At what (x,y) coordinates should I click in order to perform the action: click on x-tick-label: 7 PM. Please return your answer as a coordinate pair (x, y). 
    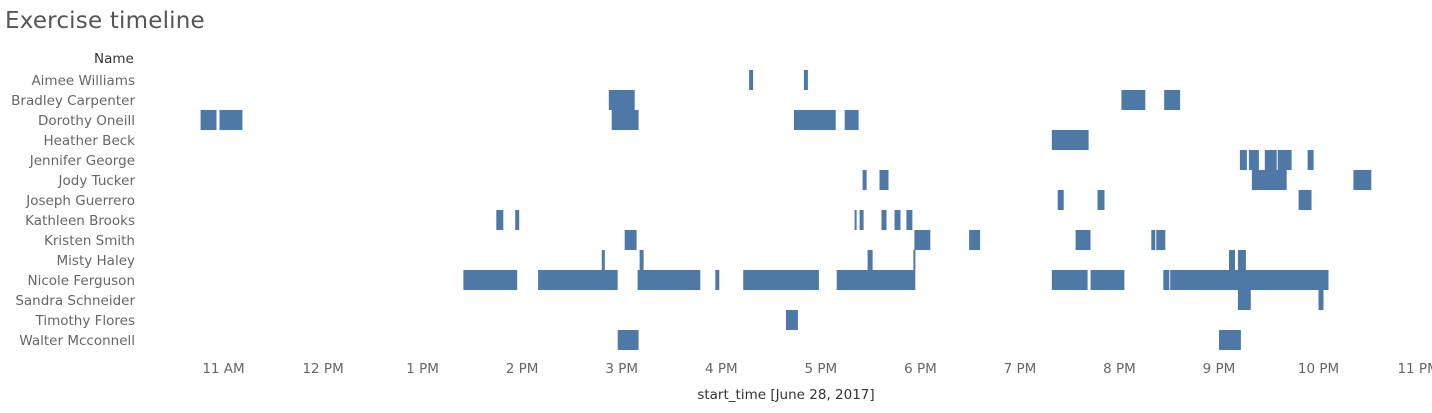
    Looking at the image, I should click on (1020, 369).